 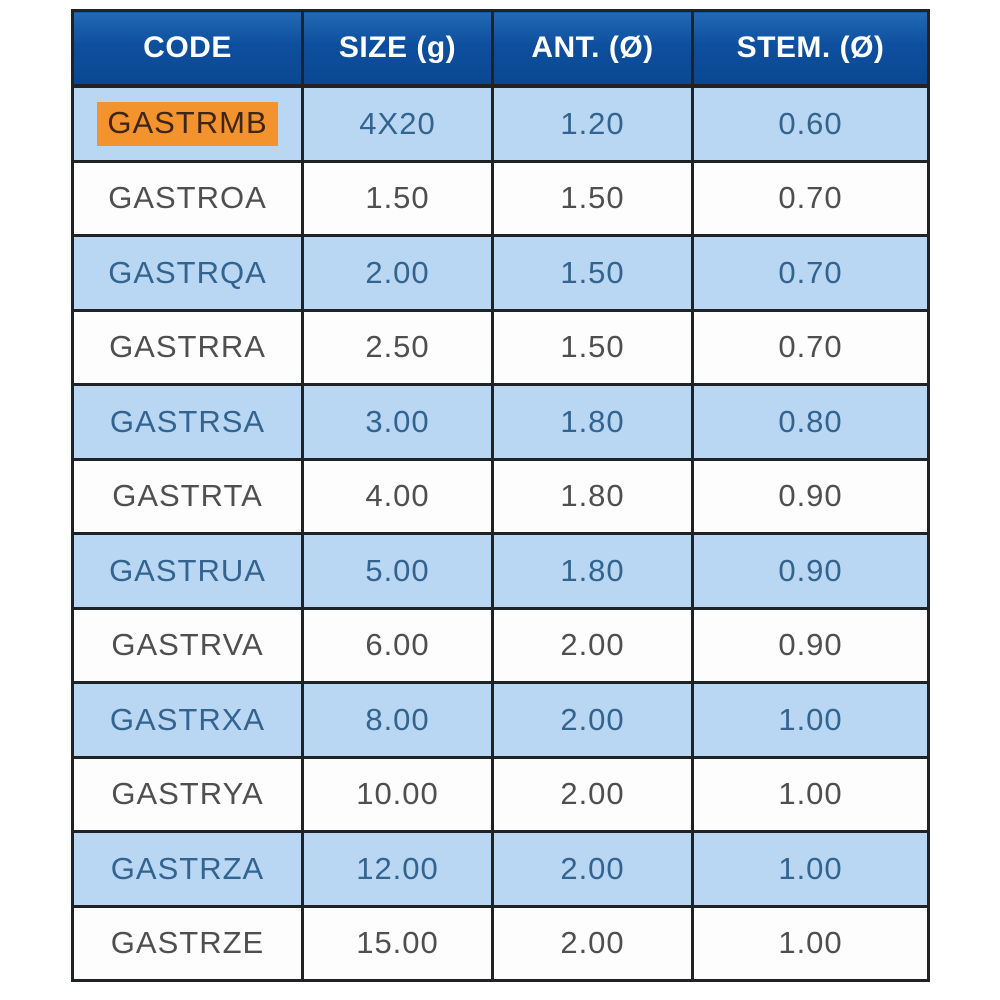 What do you see at coordinates (397, 869) in the screenshot?
I see `cell-size: 12.00` at bounding box center [397, 869].